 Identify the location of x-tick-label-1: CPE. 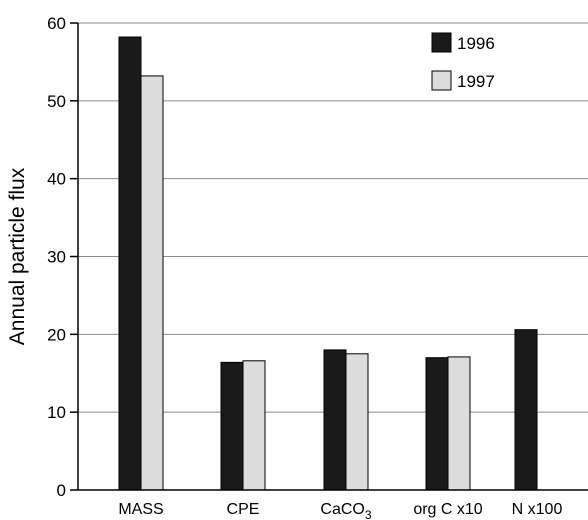
(243, 509).